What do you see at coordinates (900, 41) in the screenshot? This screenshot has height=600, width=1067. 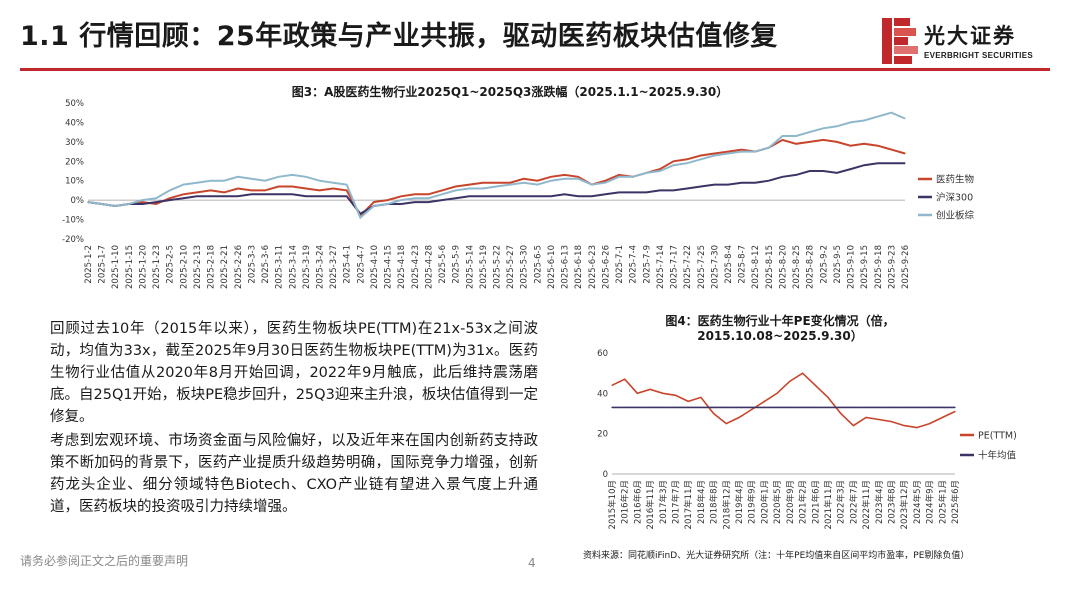 I see `everbright-logo-icon` at bounding box center [900, 41].